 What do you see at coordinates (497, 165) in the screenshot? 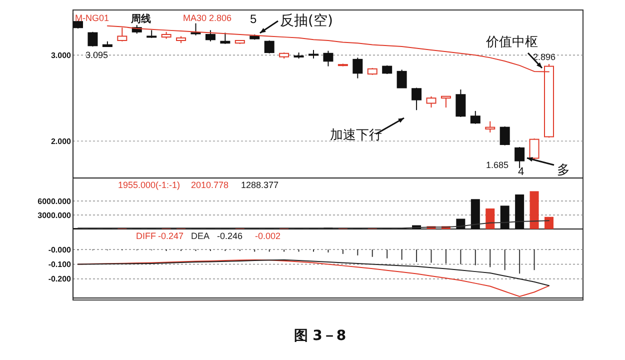
I see `annotation: 1.685` at bounding box center [497, 165].